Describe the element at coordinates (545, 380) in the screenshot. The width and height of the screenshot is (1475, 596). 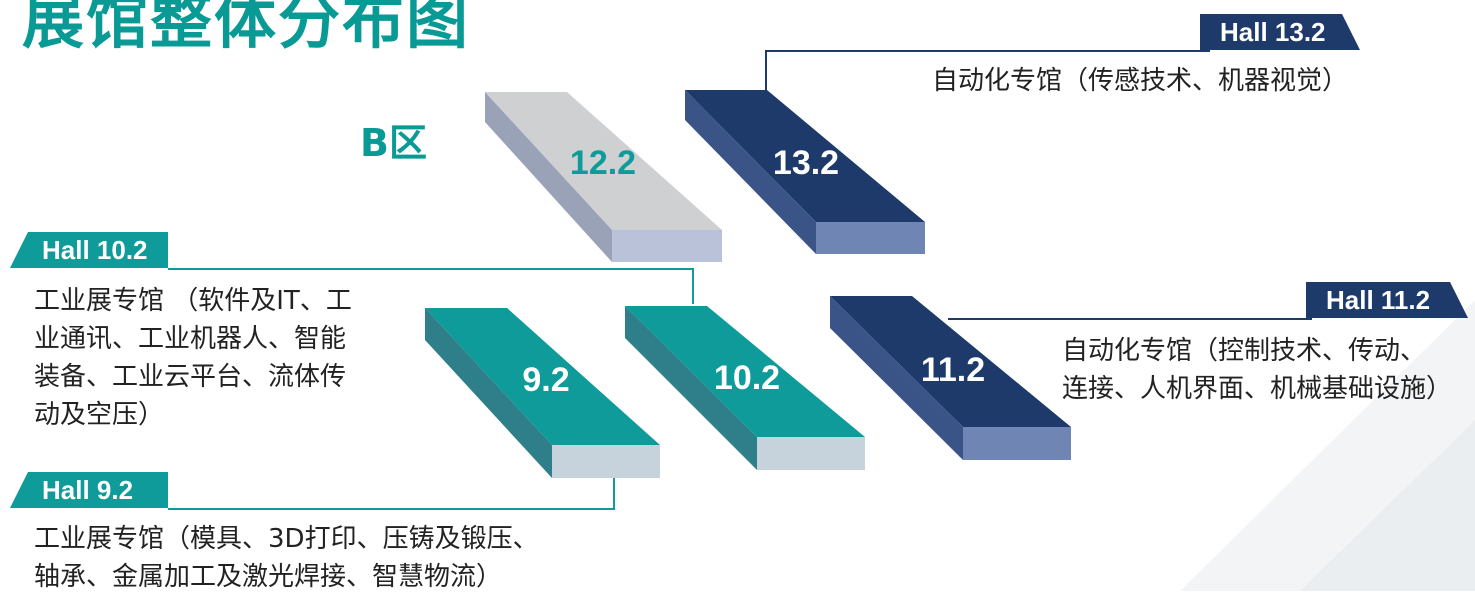
I see `hall-block-label-9-2: 9.2` at that location.